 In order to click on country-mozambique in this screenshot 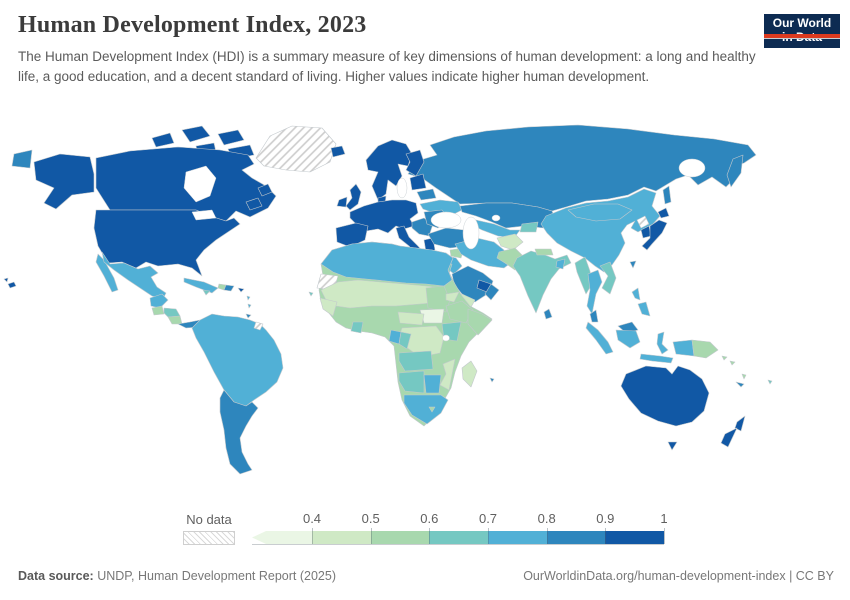, I will do `click(447, 374)`.